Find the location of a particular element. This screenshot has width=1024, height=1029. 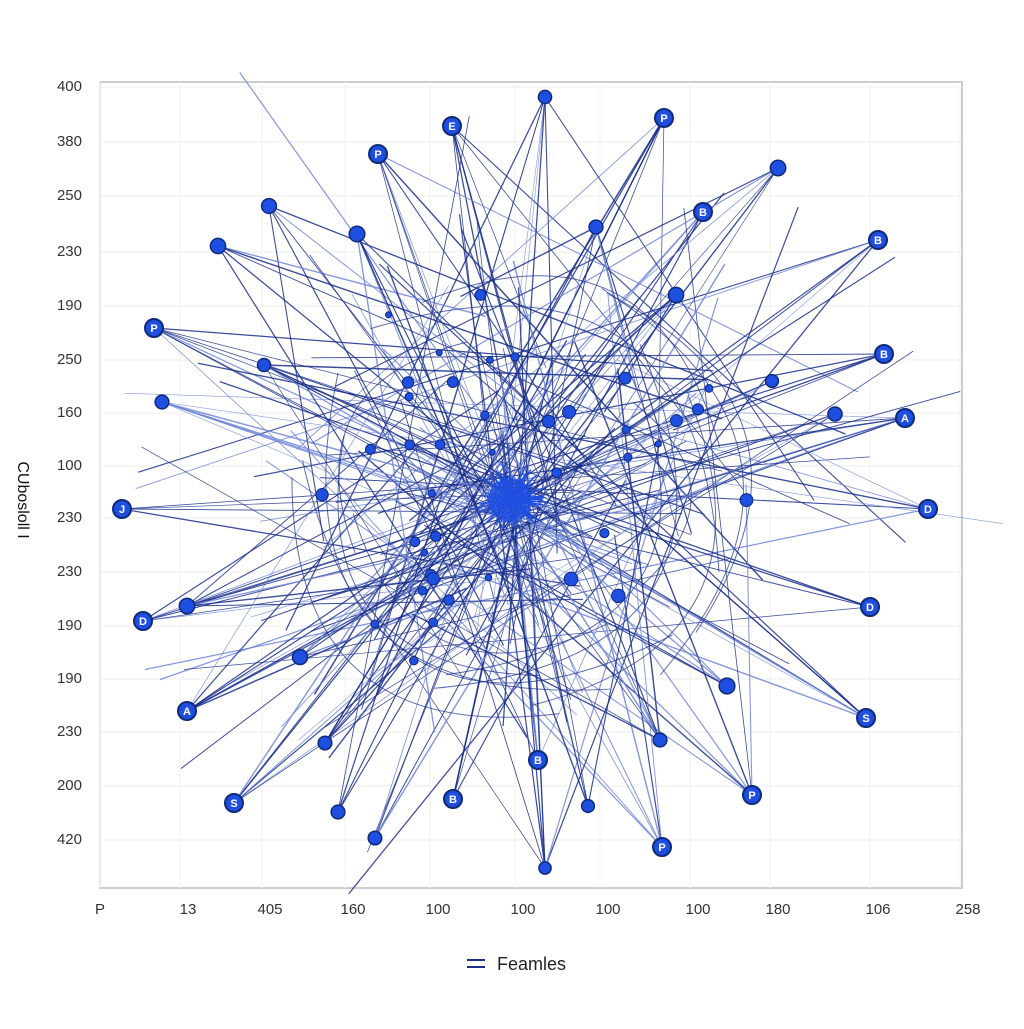

x-tick-label: 160 is located at coordinates (352, 909).